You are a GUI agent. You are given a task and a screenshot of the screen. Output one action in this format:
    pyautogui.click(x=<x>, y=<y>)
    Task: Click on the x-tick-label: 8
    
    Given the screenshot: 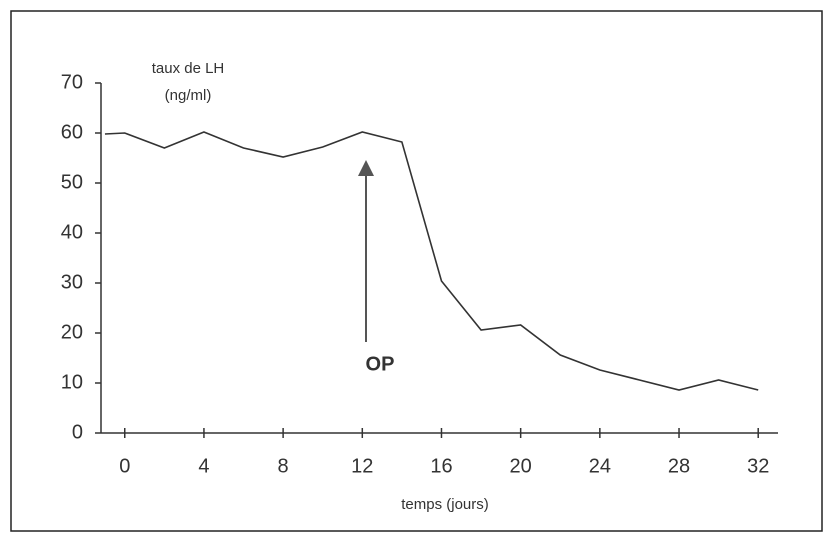 What is the action you would take?
    pyautogui.click(x=283, y=466)
    